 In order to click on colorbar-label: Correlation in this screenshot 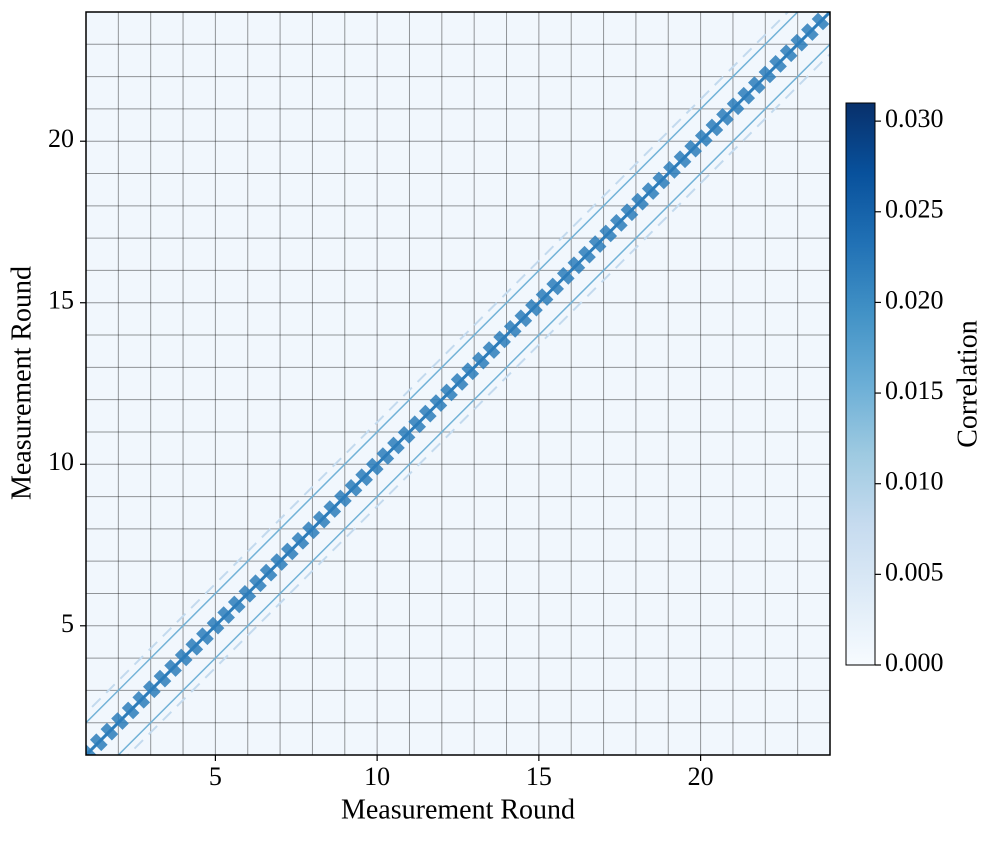, I will do `click(967, 384)`.